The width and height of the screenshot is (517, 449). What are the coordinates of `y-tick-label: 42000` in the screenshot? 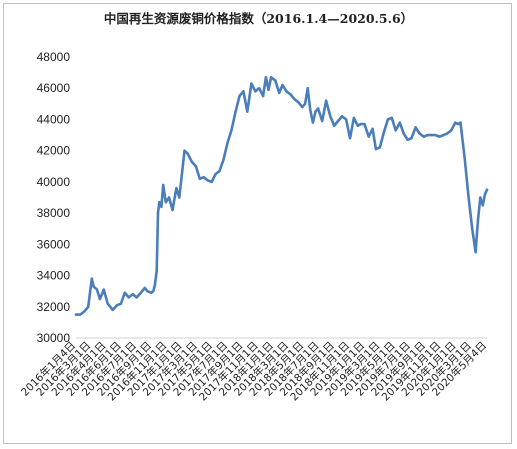 It's located at (54, 151).